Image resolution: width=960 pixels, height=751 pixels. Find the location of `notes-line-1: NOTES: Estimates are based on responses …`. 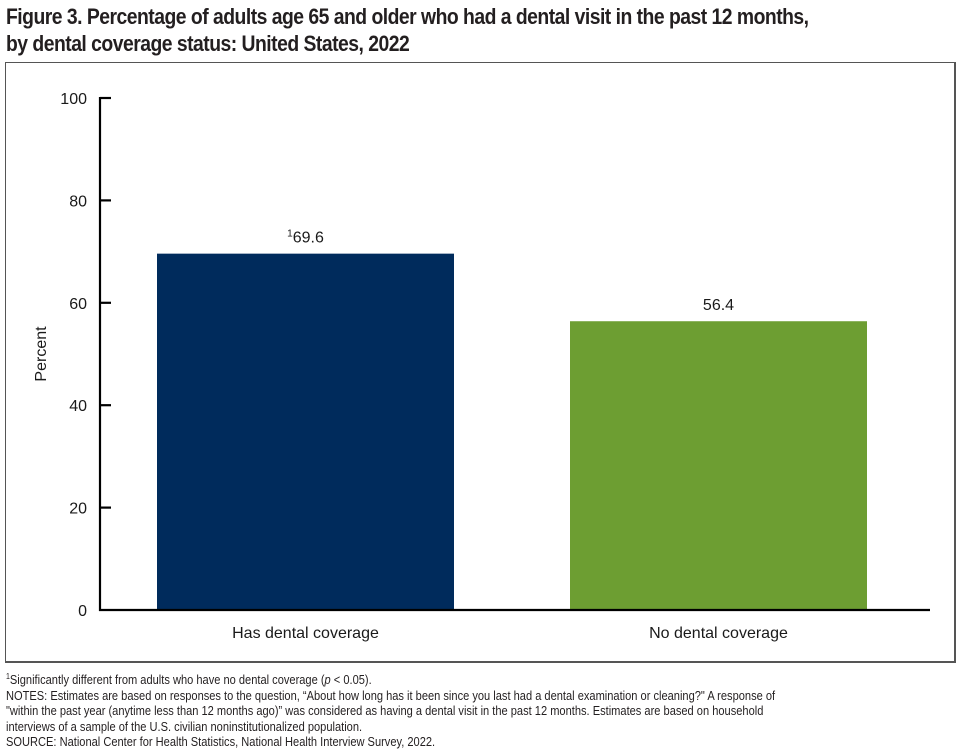

notes-line-1: NOTES: Estimates are based on responses … is located at coordinates (391, 695).